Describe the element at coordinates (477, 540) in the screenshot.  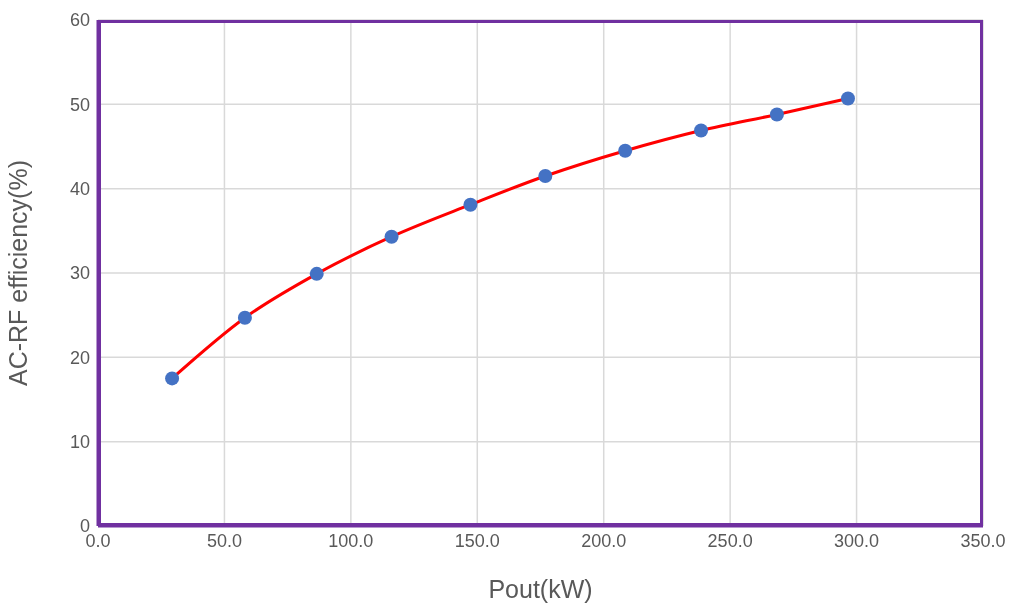
I see `x-tick-label: 150.0` at that location.